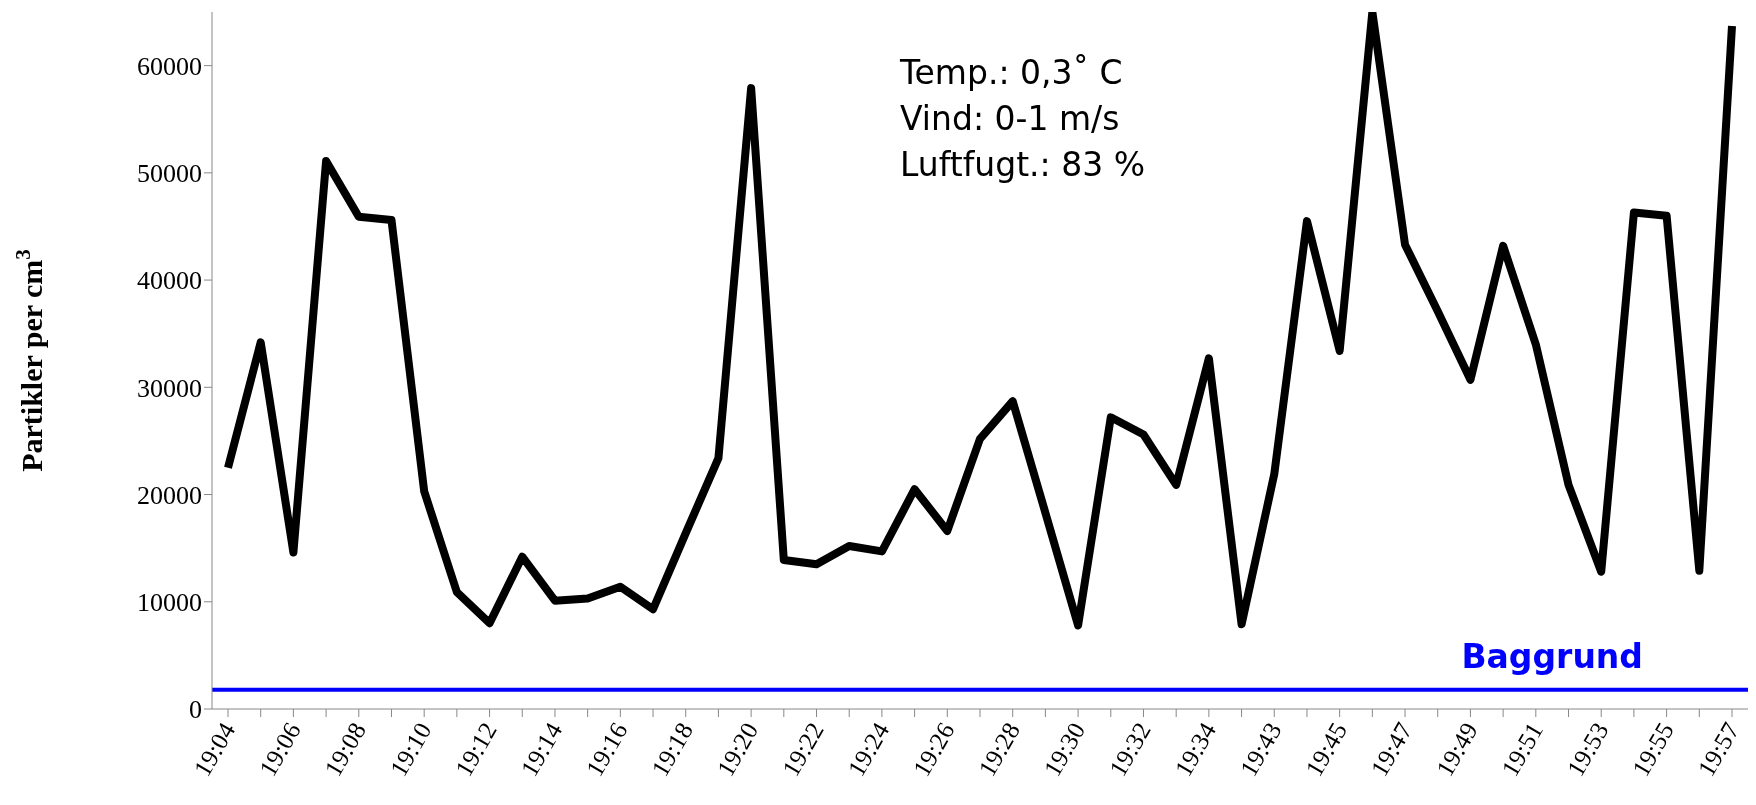 This screenshot has height=805, width=1756. Describe the element at coordinates (169, 174) in the screenshot. I see `y-tick-label: 50000` at that location.